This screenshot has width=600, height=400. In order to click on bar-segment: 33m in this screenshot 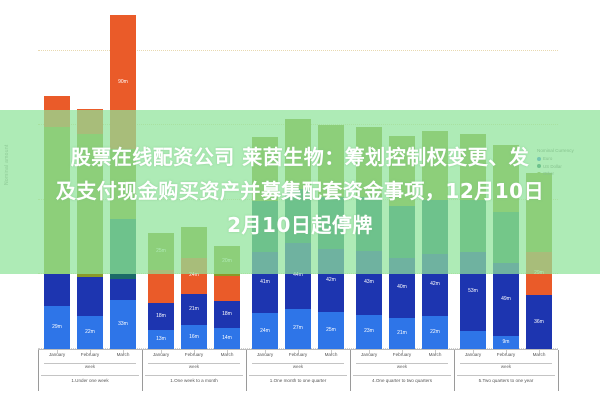, I will do `click(123, 324)`.